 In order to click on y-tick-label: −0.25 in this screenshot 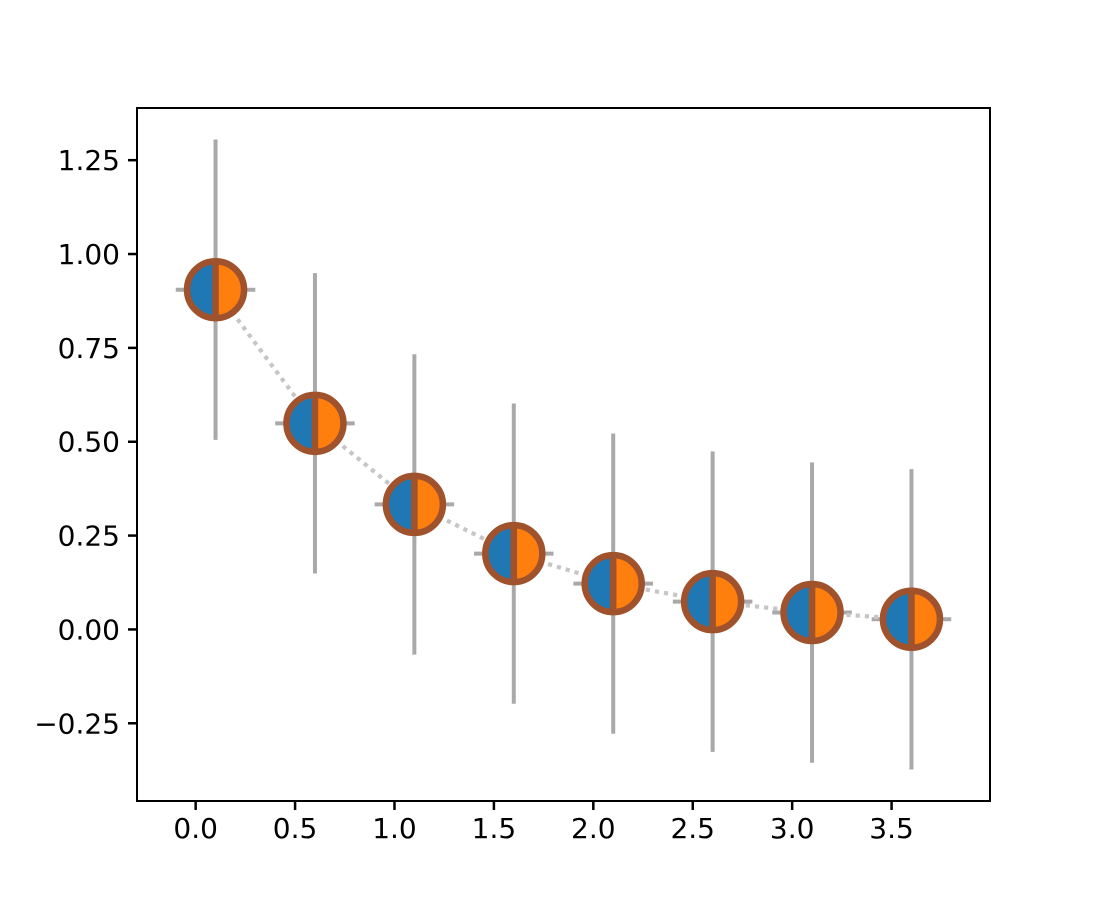, I will do `click(77, 723)`.